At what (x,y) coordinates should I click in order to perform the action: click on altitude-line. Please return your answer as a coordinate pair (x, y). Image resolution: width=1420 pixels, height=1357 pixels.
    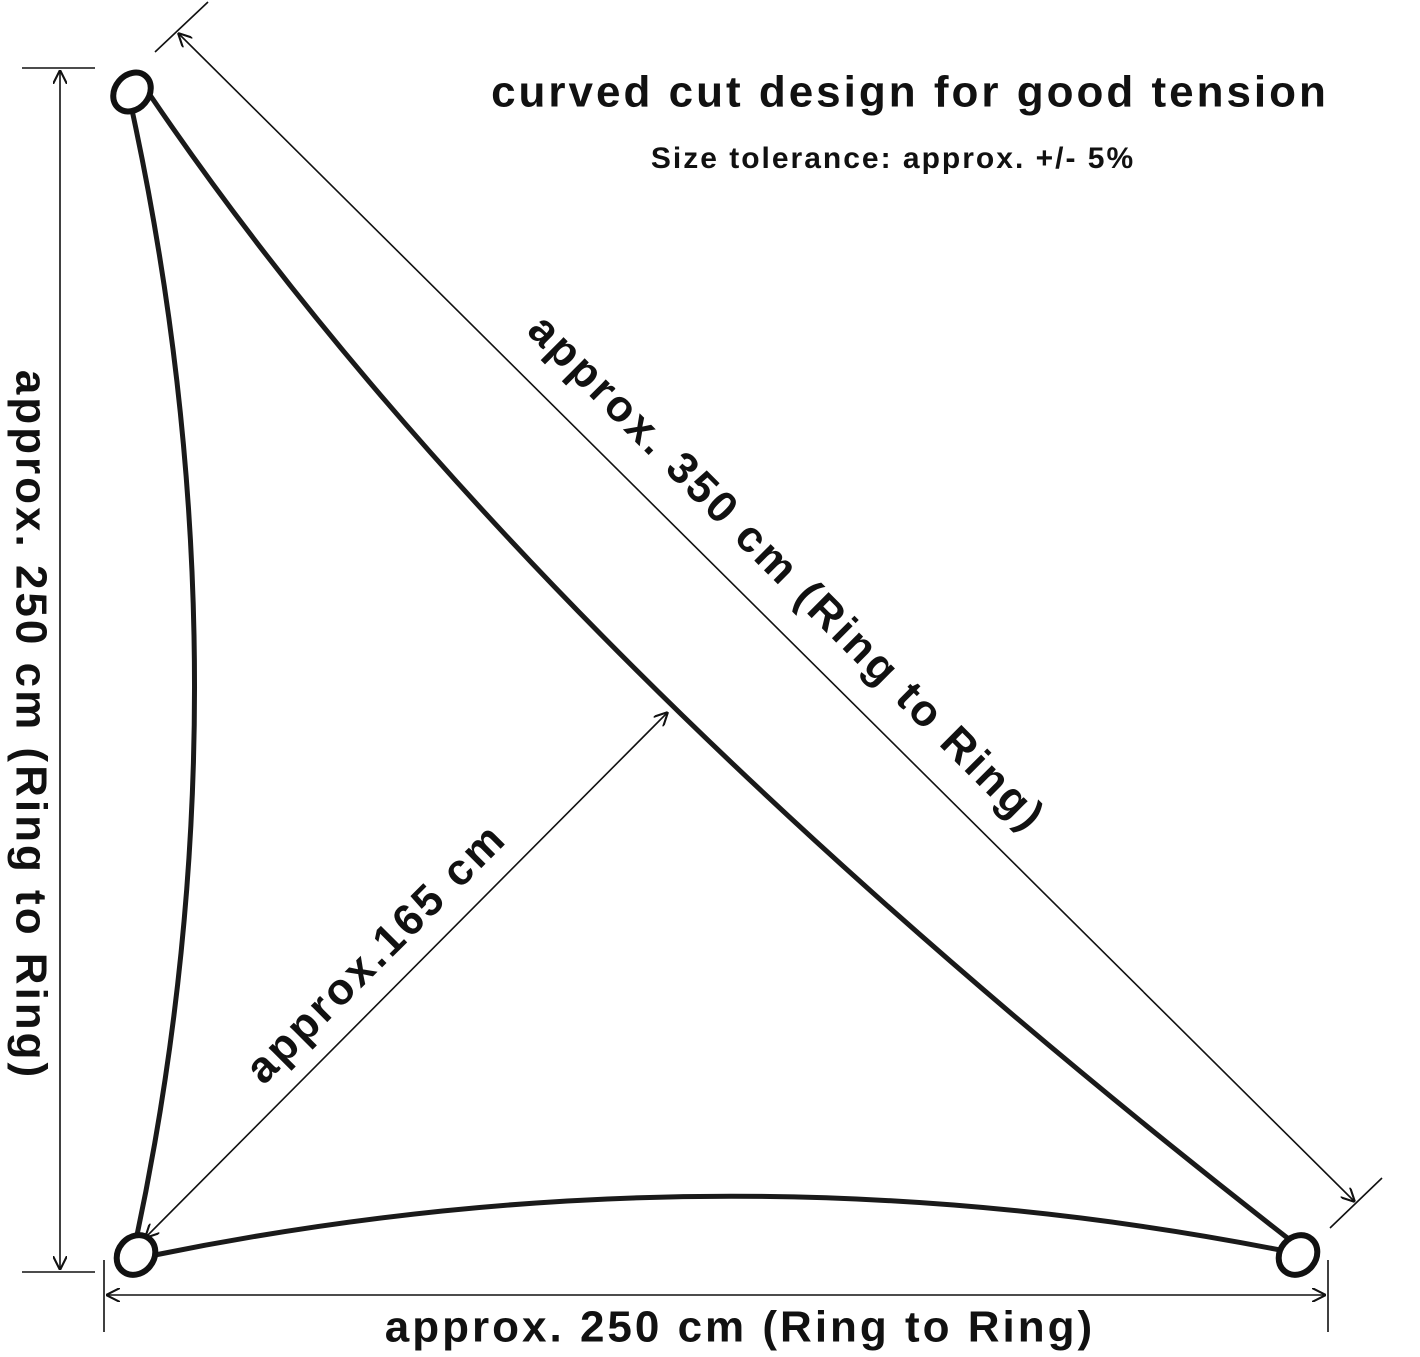
    Looking at the image, I should click on (406, 975).